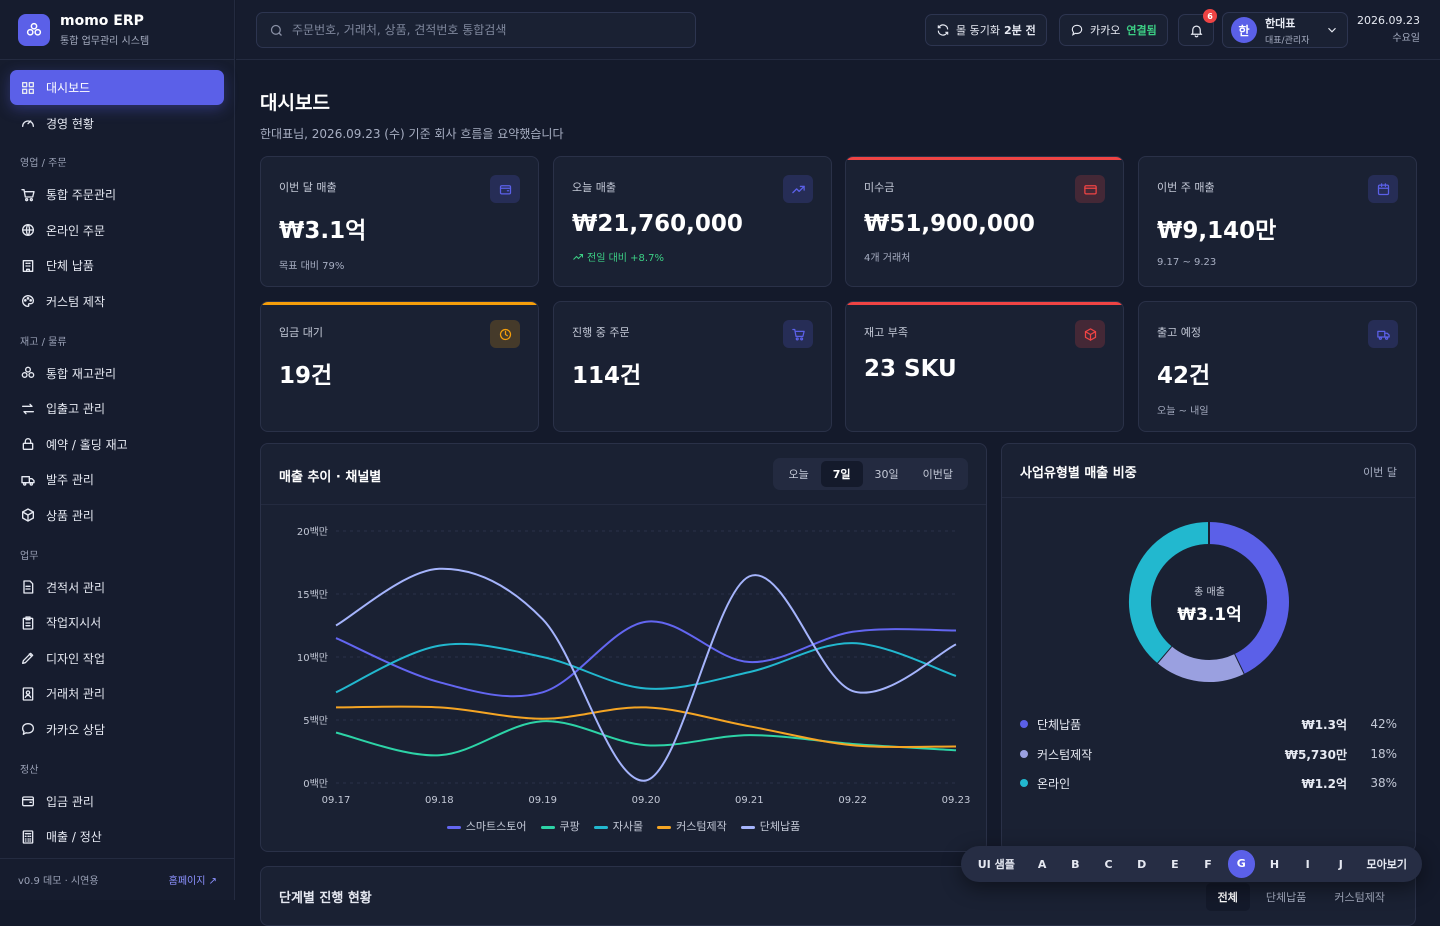 The image size is (1440, 926). I want to click on legend-label: 단체납품, so click(780, 826).